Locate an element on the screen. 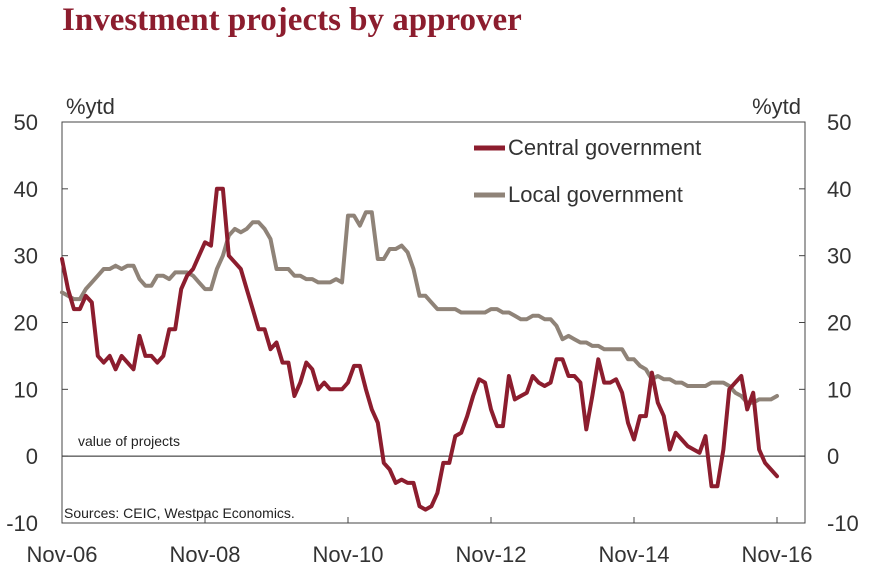 The height and width of the screenshot is (578, 871). y-tick-label-left: 40 is located at coordinates (26, 189).